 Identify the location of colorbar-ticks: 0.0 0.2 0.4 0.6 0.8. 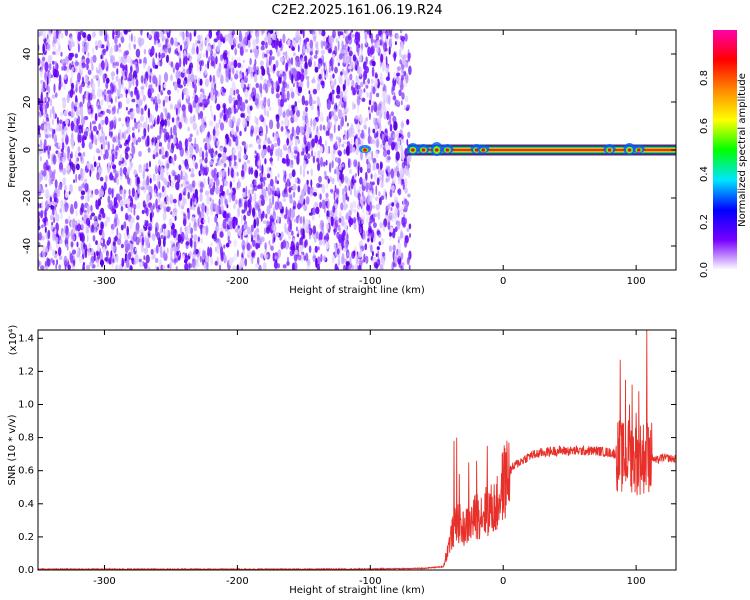
(704, 174).